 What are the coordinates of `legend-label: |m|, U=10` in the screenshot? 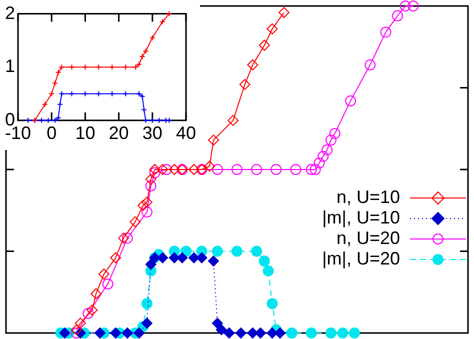 It's located at (361, 217).